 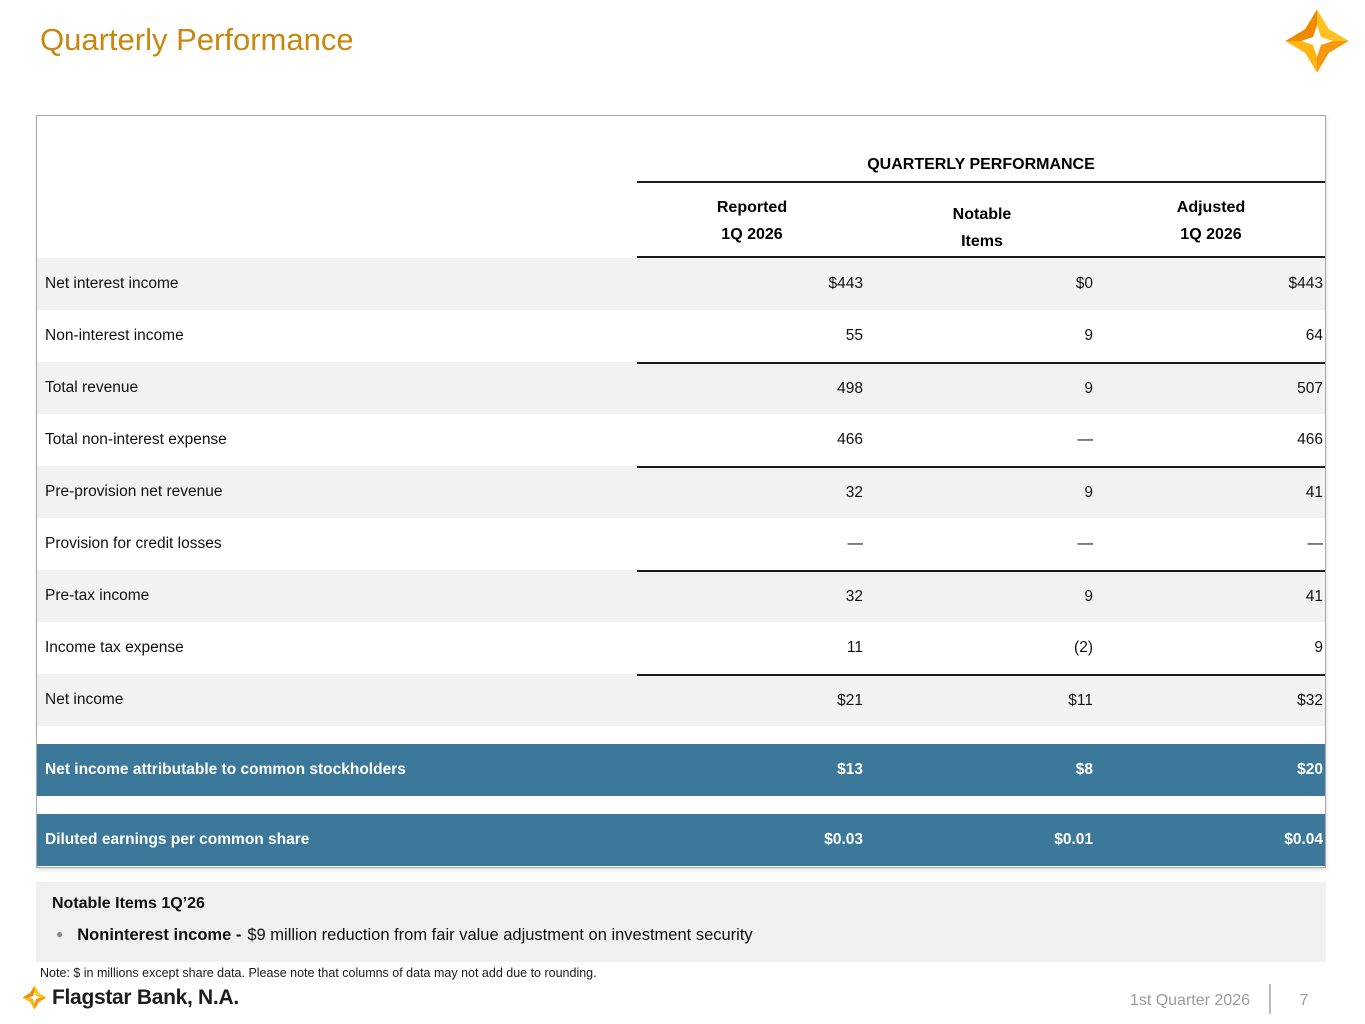 What do you see at coordinates (1211, 221) in the screenshot?
I see `column-header-adjusted: Adjusted 1Q 2026` at bounding box center [1211, 221].